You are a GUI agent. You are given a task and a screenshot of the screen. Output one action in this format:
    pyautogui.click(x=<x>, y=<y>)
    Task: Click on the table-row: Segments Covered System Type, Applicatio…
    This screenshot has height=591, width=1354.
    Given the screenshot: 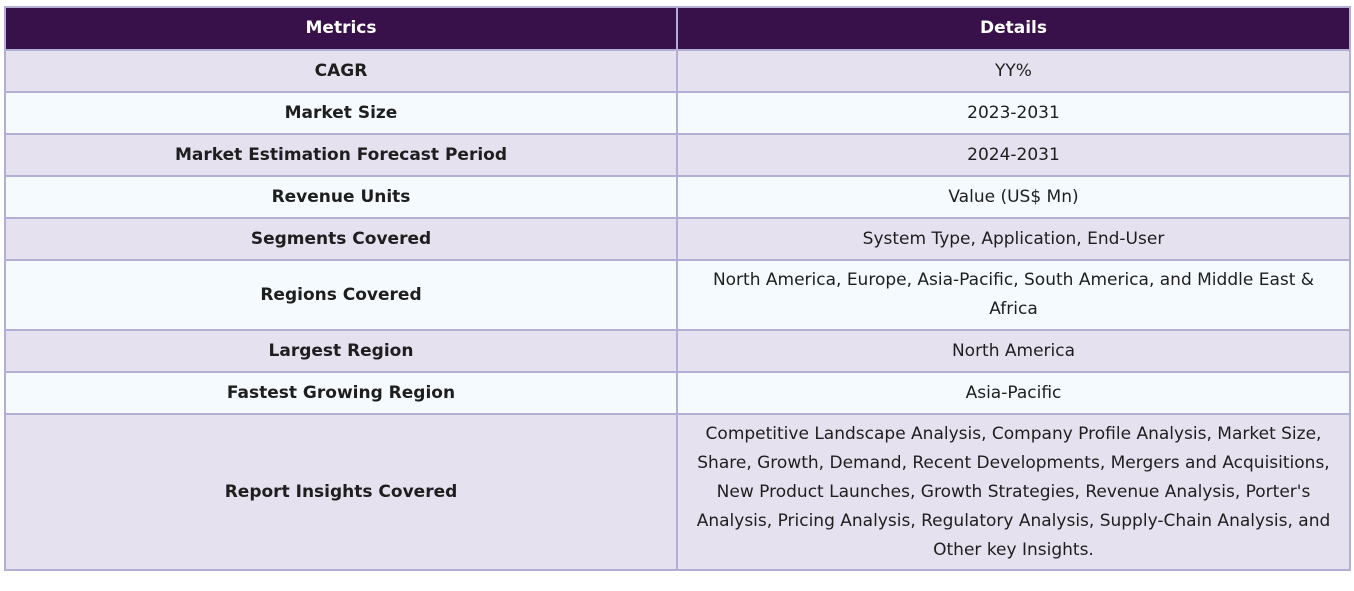 What is the action you would take?
    pyautogui.click(x=677, y=239)
    